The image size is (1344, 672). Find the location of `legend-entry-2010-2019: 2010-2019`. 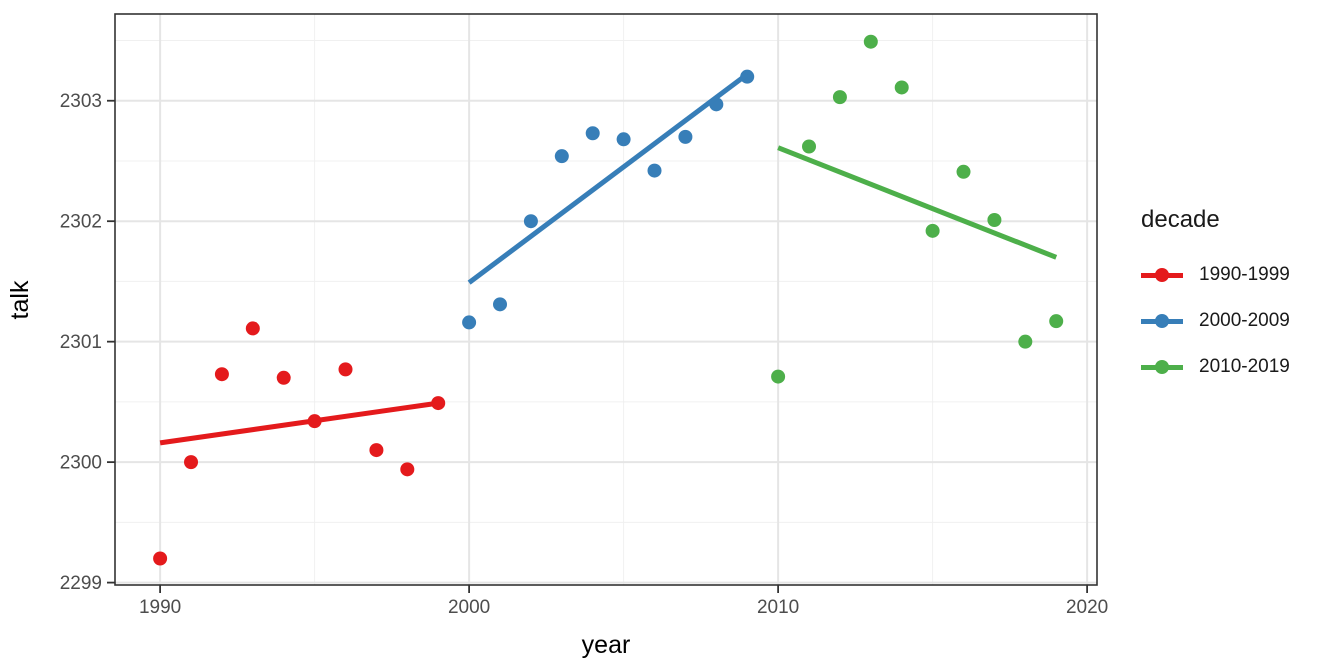

legend-entry-2010-2019: 2010-2019 is located at coordinates (1215, 367).